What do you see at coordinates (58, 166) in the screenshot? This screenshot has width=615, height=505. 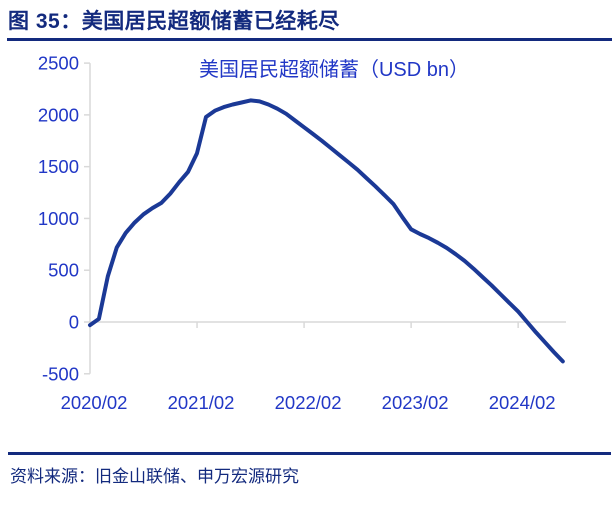 I see `y-tick-label: 1500` at bounding box center [58, 166].